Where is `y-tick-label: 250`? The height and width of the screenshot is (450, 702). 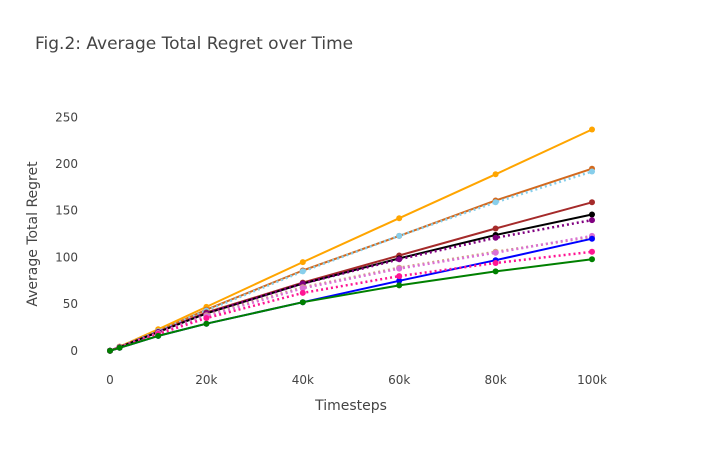 y-tick-label: 250 is located at coordinates (66, 117).